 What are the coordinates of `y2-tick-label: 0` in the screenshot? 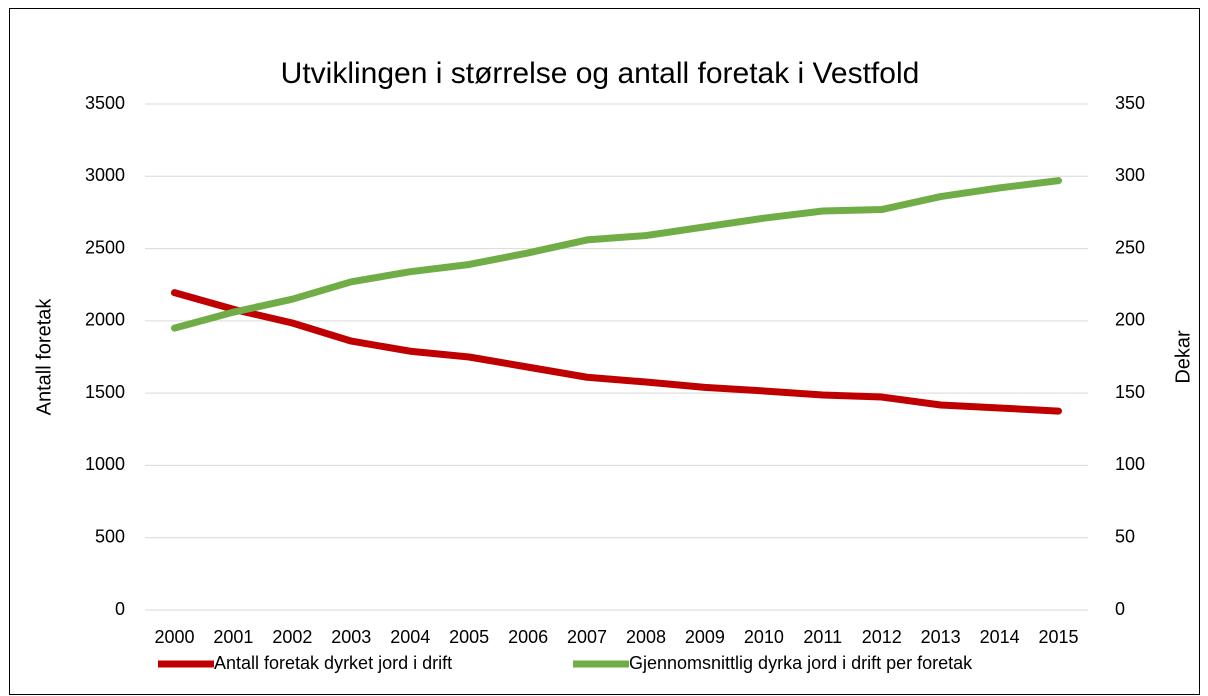 It's located at (1120, 609).